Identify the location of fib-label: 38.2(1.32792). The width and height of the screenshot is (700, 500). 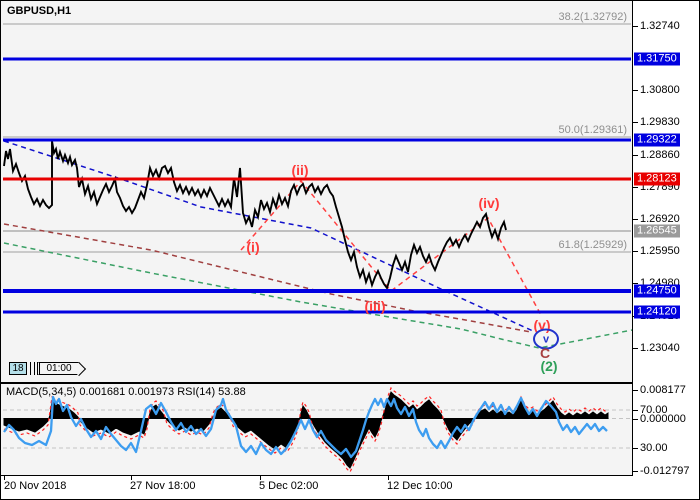
(593, 17).